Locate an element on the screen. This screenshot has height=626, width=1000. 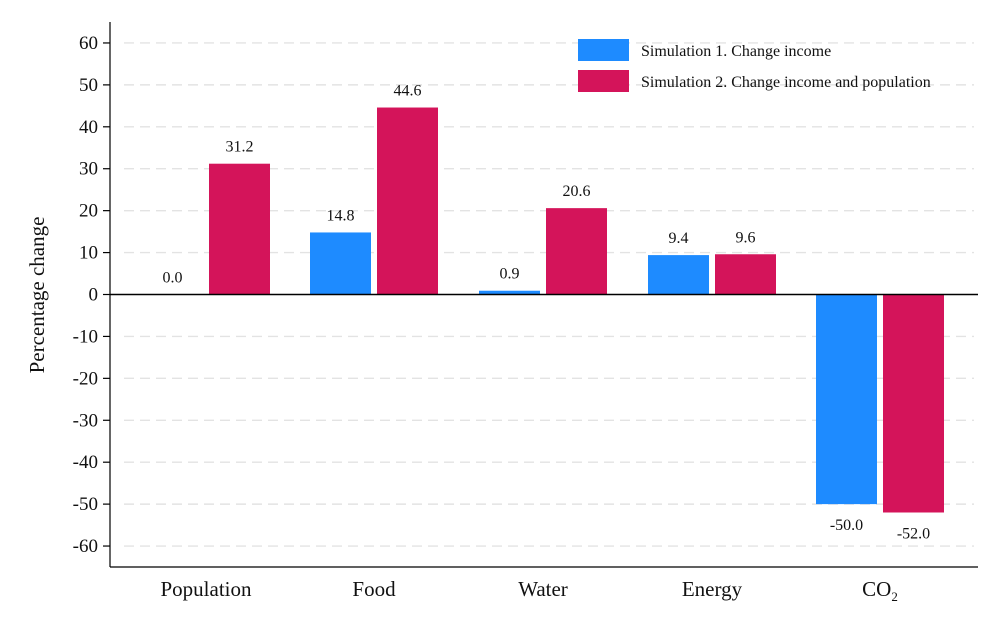
y-axis-ticks: 60 50 40 30 20 10 0 -10 -20 -30 -40 -50 -60 is located at coordinates (91, 295).